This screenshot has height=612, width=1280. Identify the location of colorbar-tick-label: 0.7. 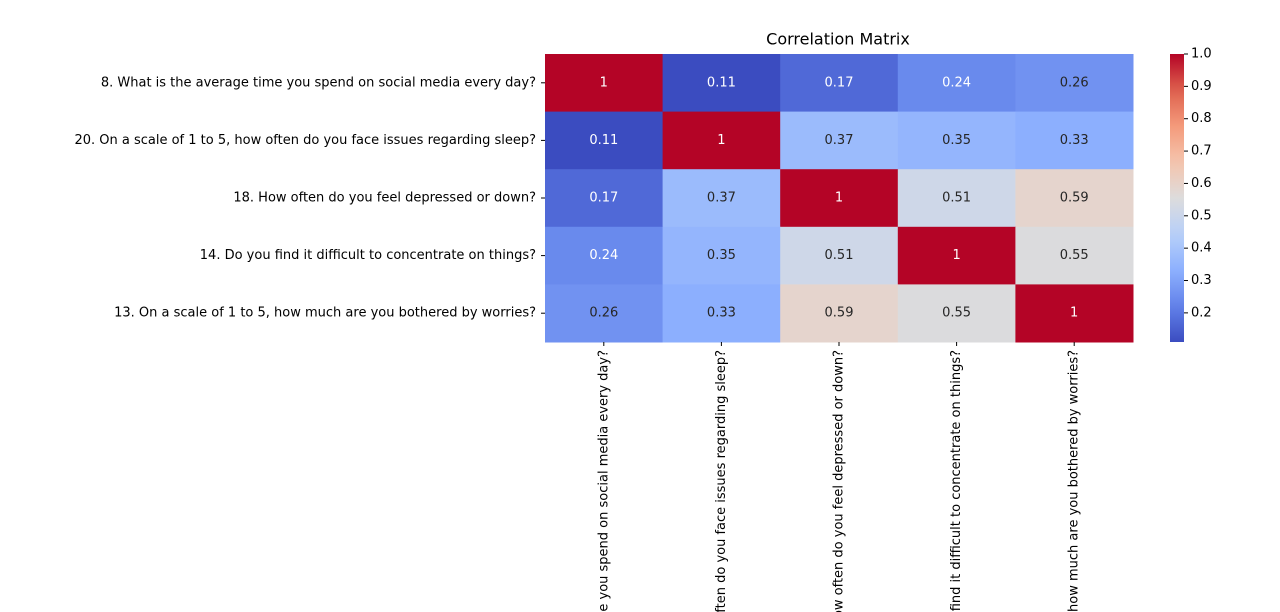
(1201, 151).